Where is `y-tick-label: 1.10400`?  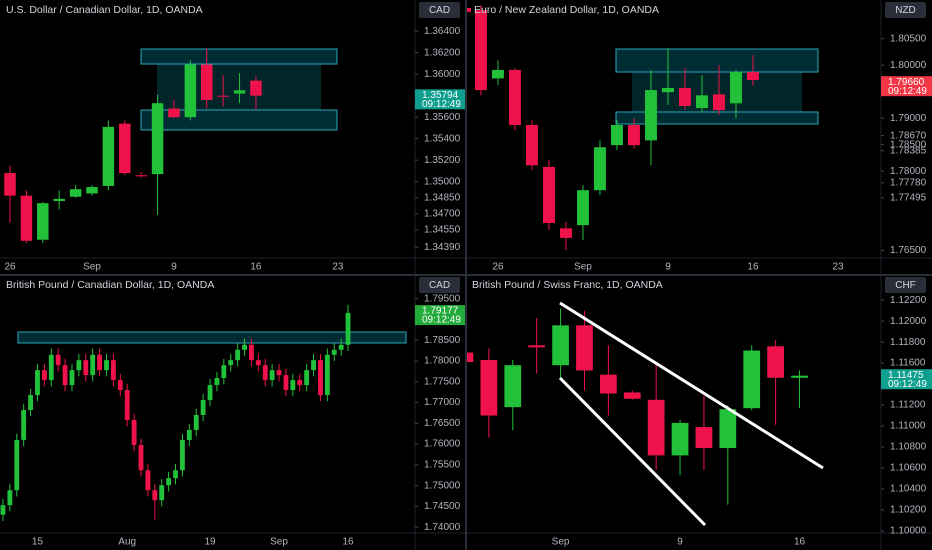
y-tick-label: 1.10400 is located at coordinates (908, 489).